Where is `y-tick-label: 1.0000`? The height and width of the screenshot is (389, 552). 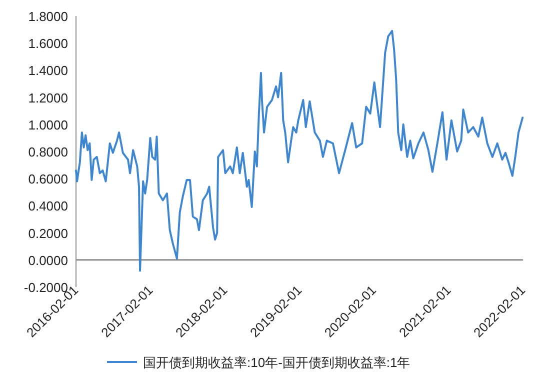 y-tick-label: 1.0000 is located at coordinates (48, 124).